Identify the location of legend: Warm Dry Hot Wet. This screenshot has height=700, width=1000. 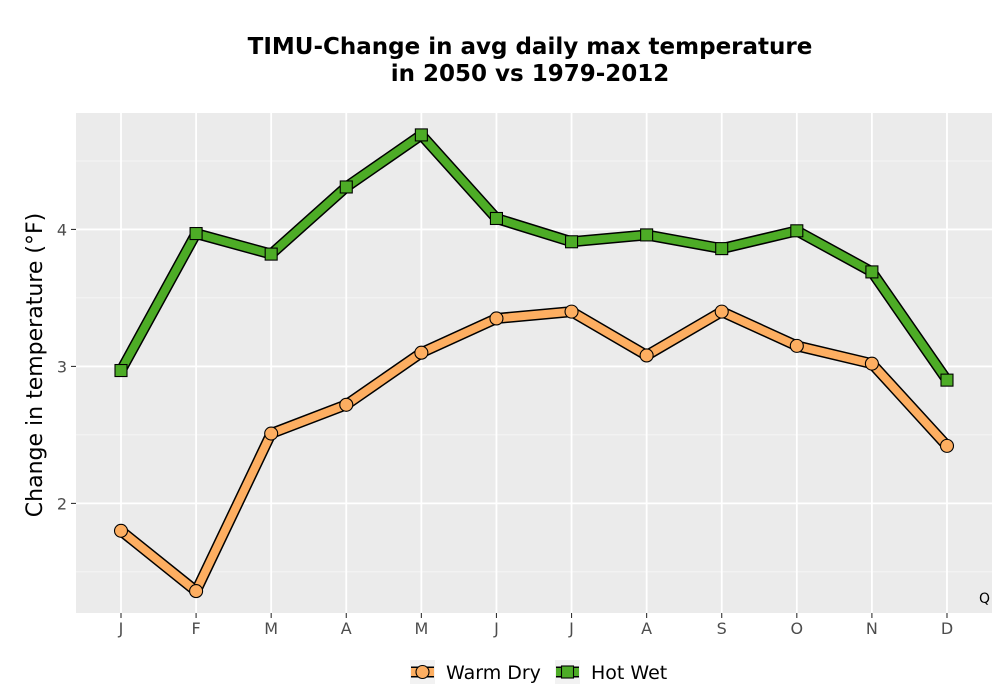
(538, 672).